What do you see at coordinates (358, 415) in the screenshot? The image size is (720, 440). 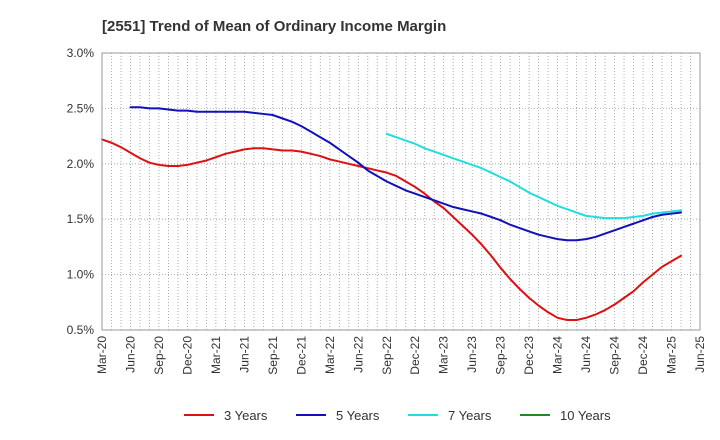 I see `legend-label: 5 Years` at bounding box center [358, 415].